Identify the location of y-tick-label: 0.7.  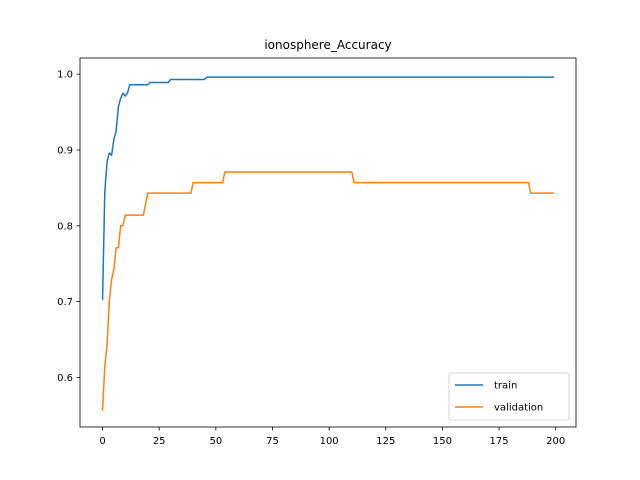
(65, 302).